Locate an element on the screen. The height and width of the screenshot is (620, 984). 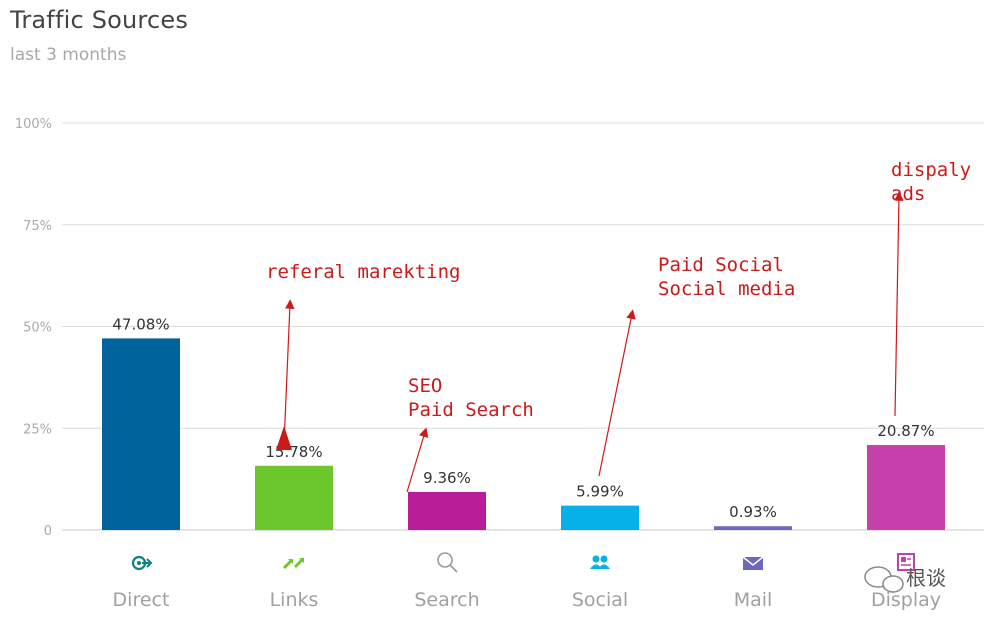
bar-direct is located at coordinates (141, 434).